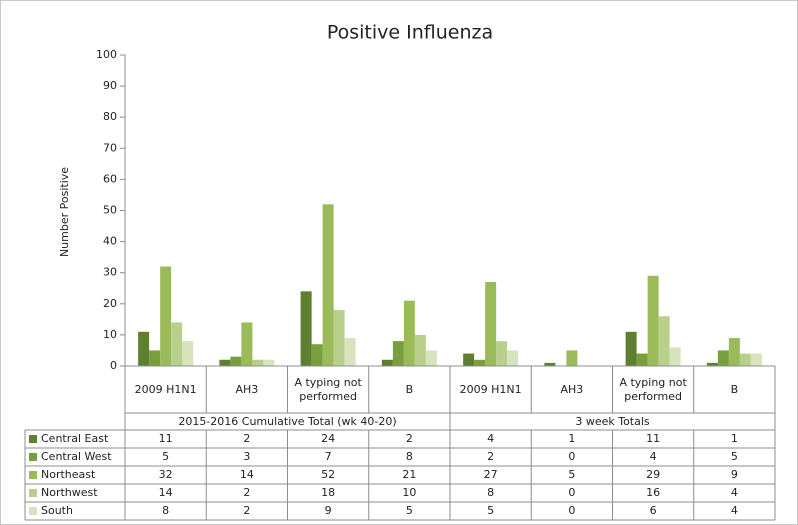 Image resolution: width=798 pixels, height=525 pixels. Describe the element at coordinates (110, 147) in the screenshot. I see `y-tick-label: 70` at that location.